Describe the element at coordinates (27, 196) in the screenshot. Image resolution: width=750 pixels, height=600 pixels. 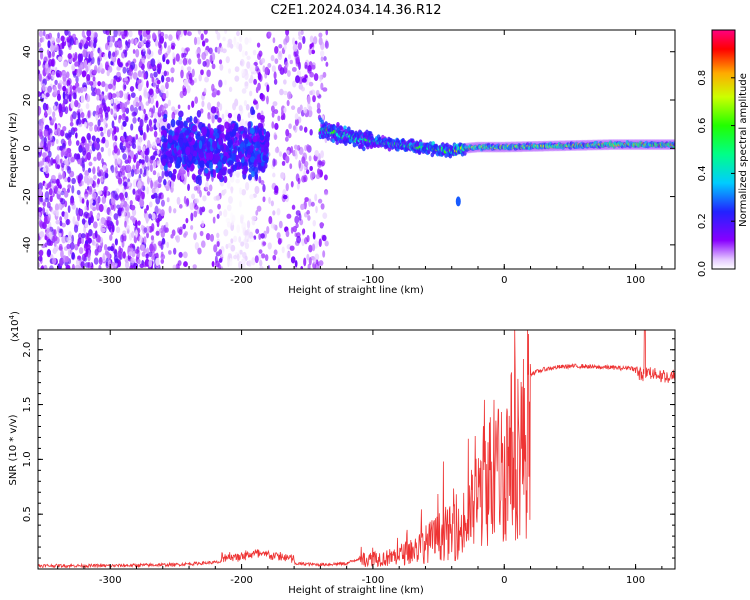
I see `y-tick-label: -20` at that location.